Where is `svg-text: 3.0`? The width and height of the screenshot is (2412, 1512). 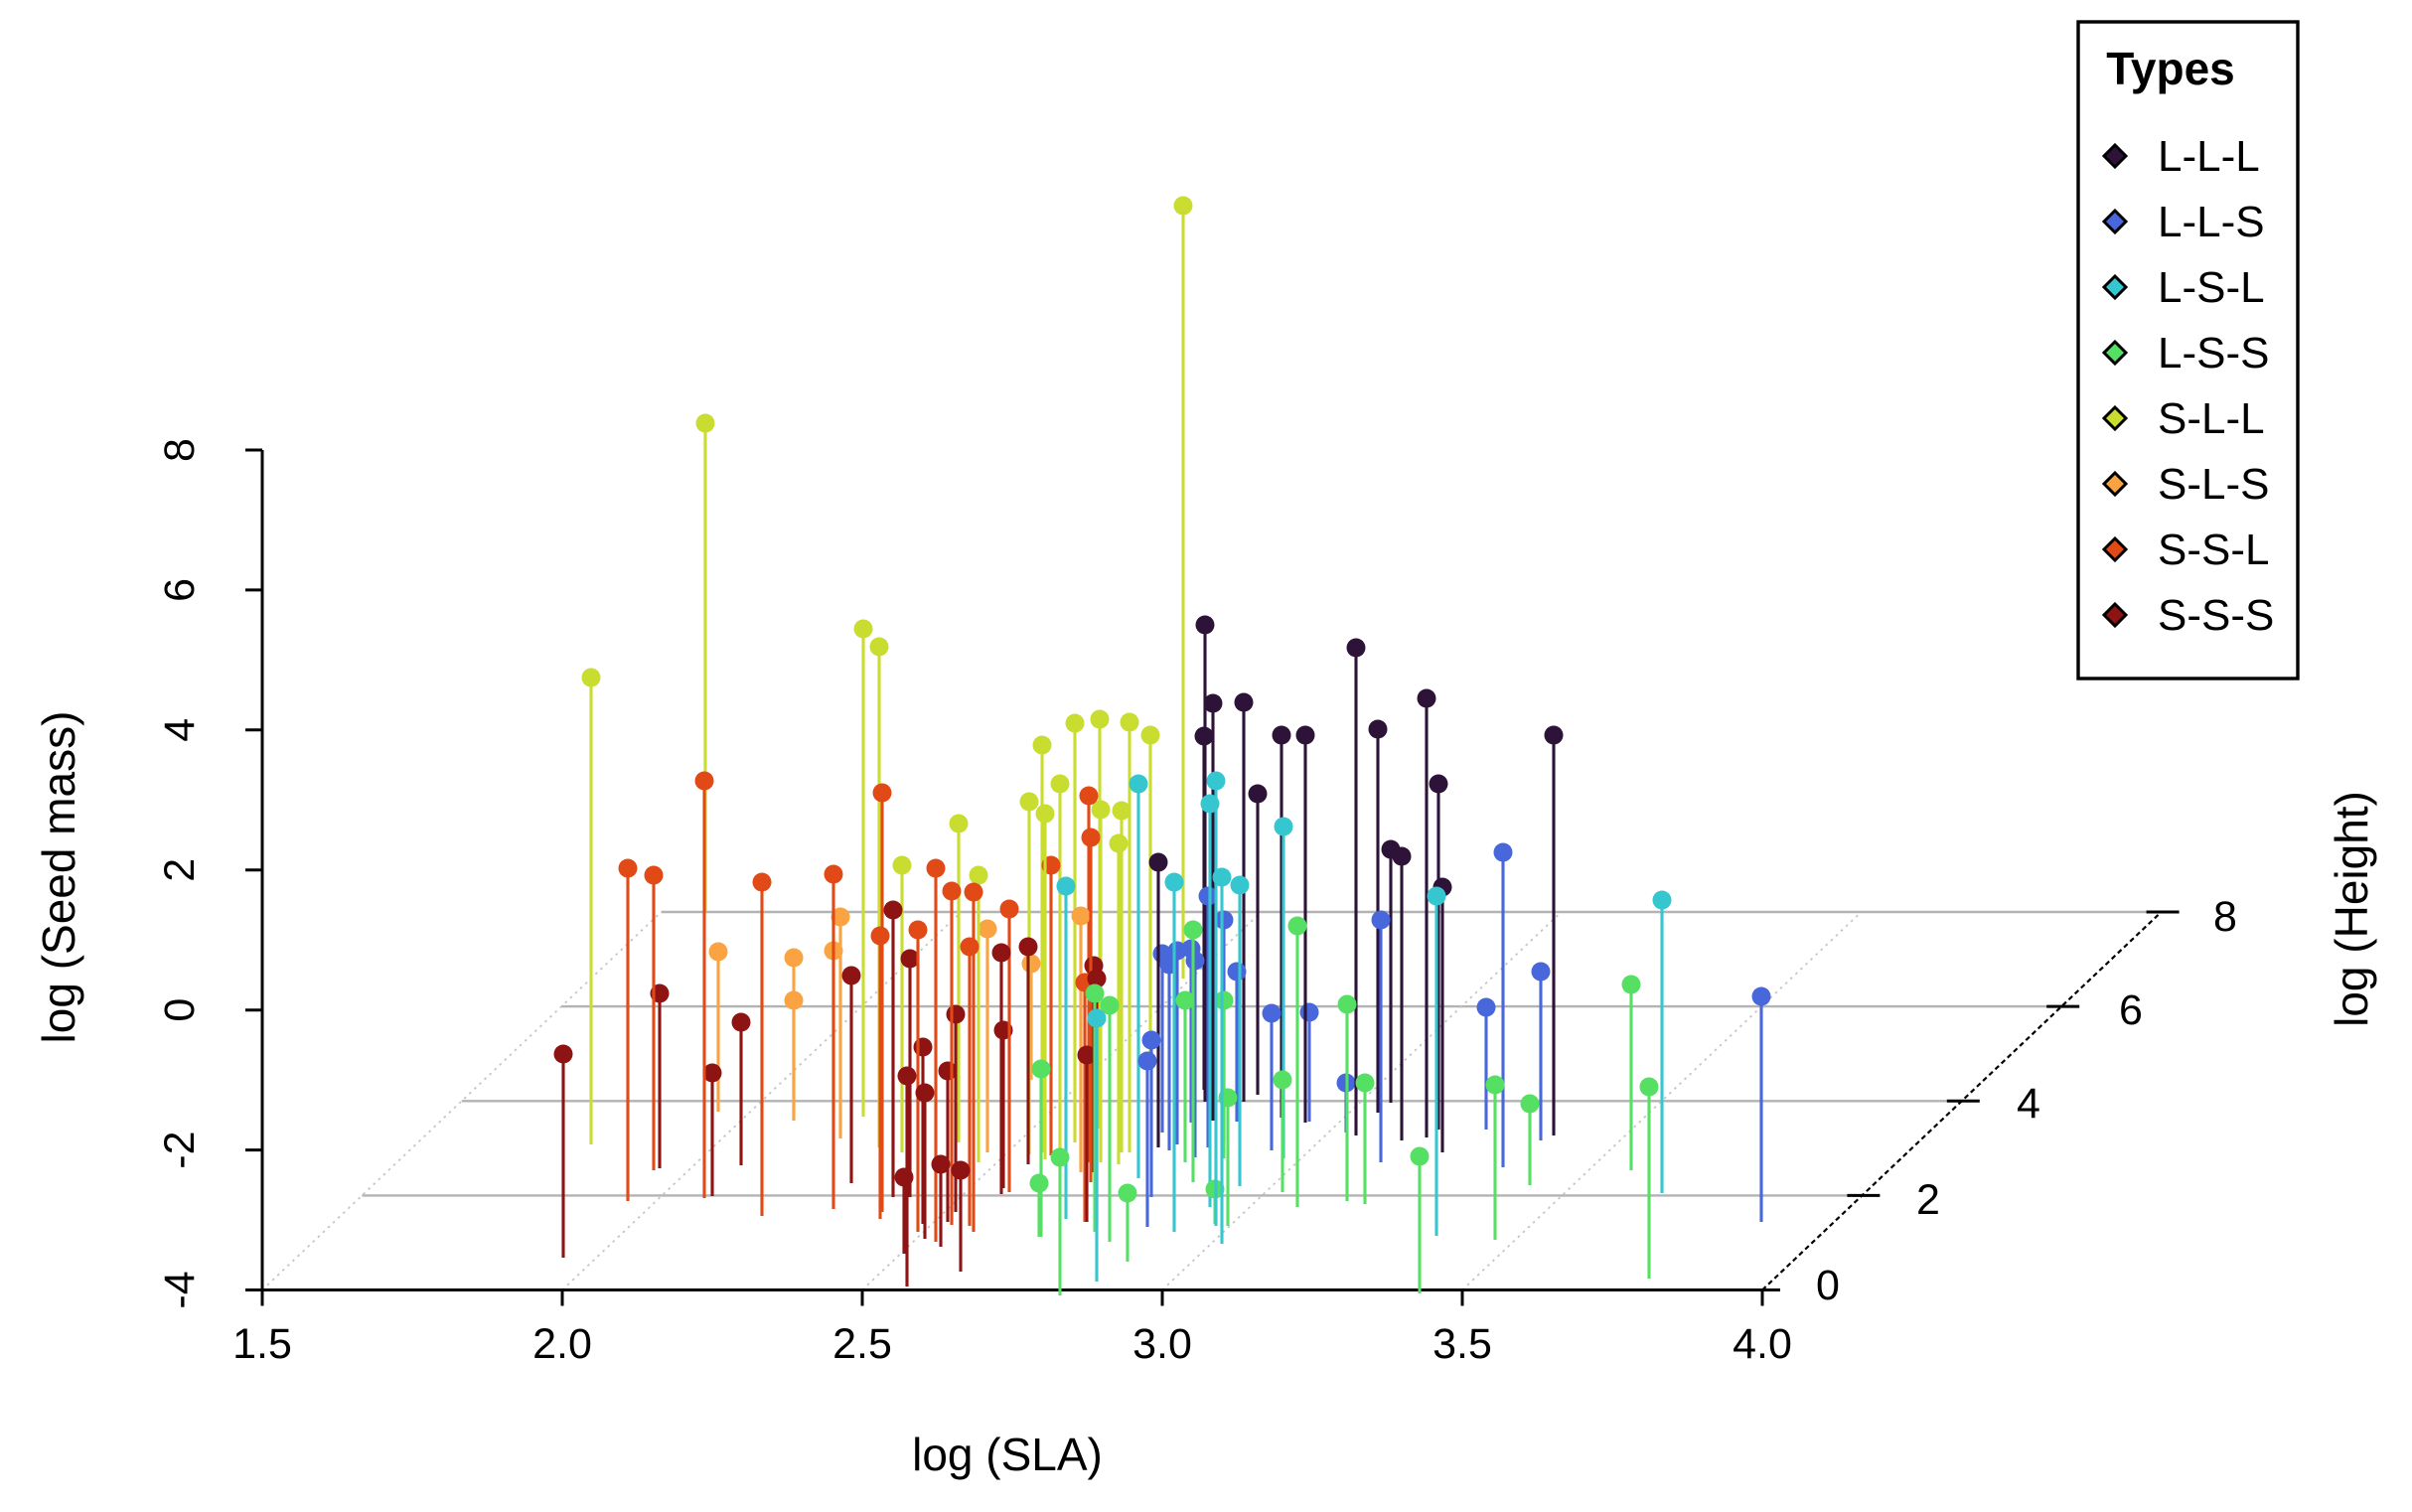 svg-text: 3.0 is located at coordinates (1162, 1344).